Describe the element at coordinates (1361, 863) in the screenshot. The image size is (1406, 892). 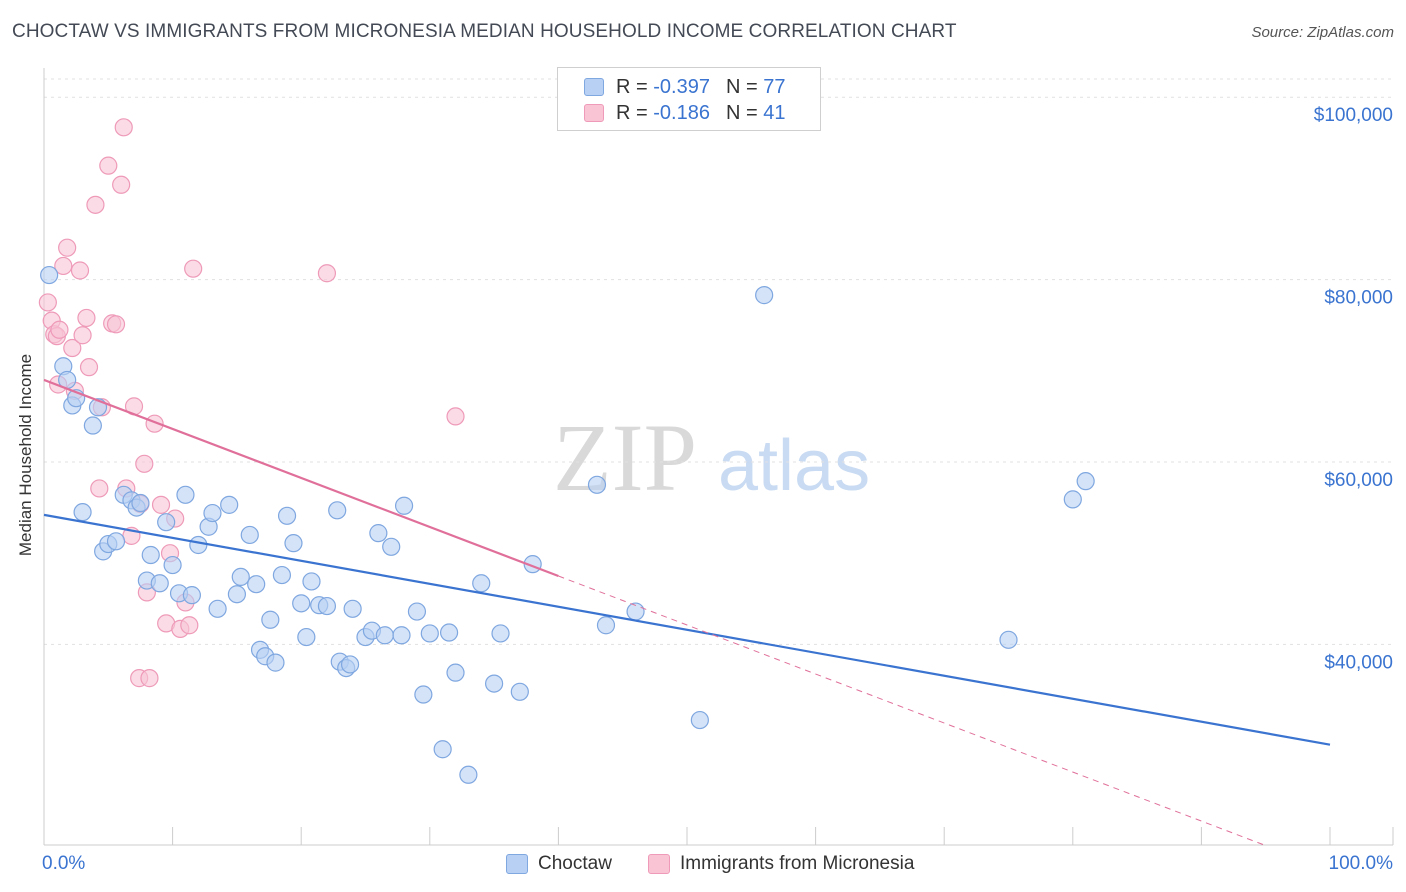
I see `x-tick-label: 100.0%` at that location.